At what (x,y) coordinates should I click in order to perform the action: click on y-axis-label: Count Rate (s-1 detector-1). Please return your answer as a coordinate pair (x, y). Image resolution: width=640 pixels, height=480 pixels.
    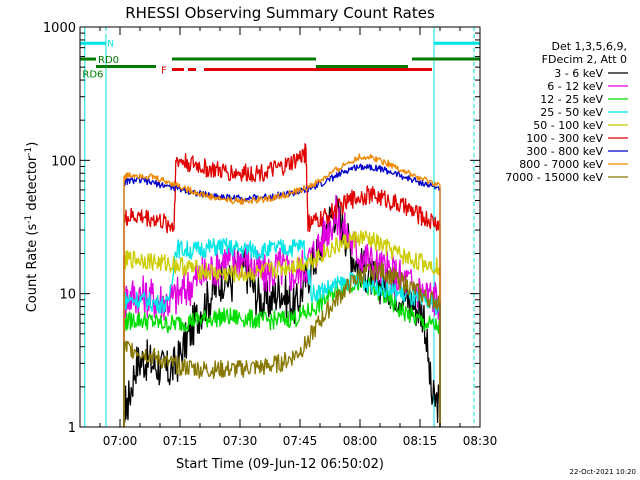
    Looking at the image, I should click on (32, 227).